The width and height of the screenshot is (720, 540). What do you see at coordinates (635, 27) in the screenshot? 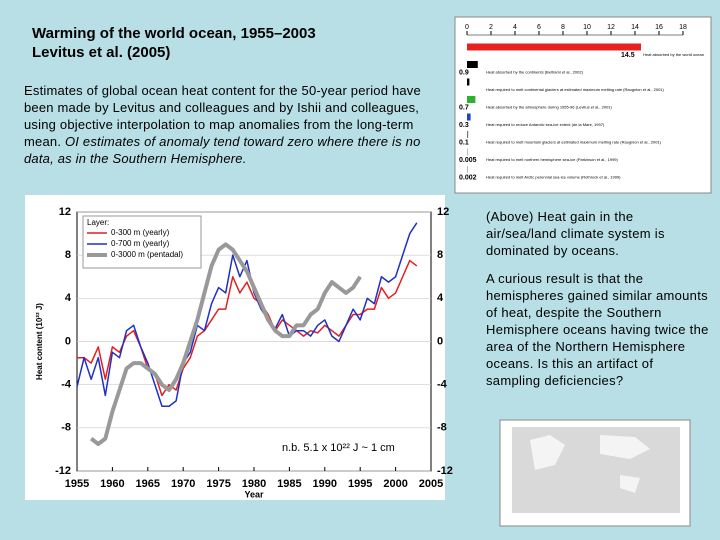
I see `x-tick-label: 14` at bounding box center [635, 27].